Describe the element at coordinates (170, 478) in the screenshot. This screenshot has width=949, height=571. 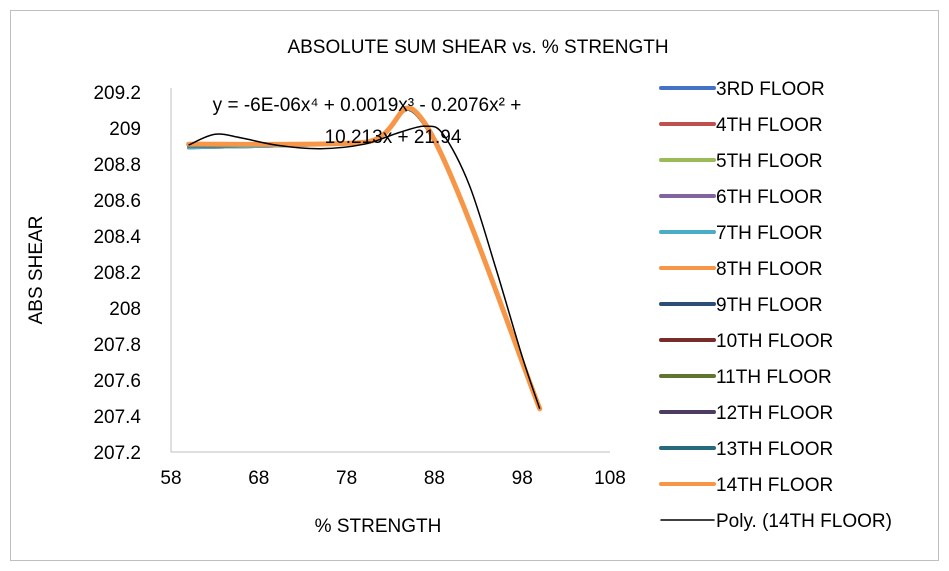
I see `x-tick-label: 58` at that location.